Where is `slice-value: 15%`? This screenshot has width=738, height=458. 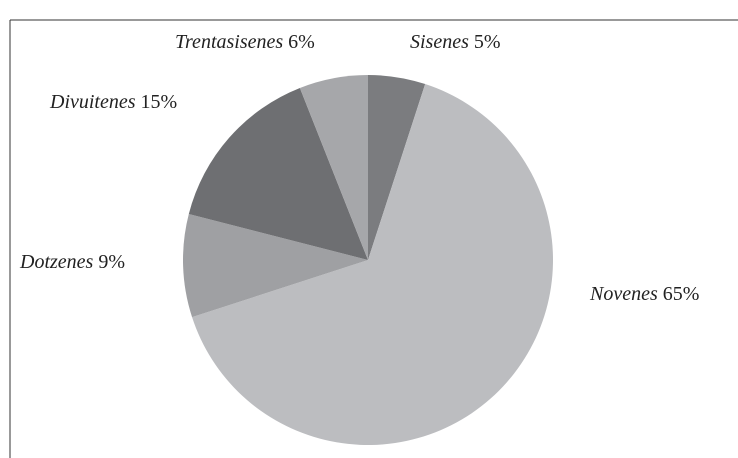
slice-value: 15% is located at coordinates (159, 102).